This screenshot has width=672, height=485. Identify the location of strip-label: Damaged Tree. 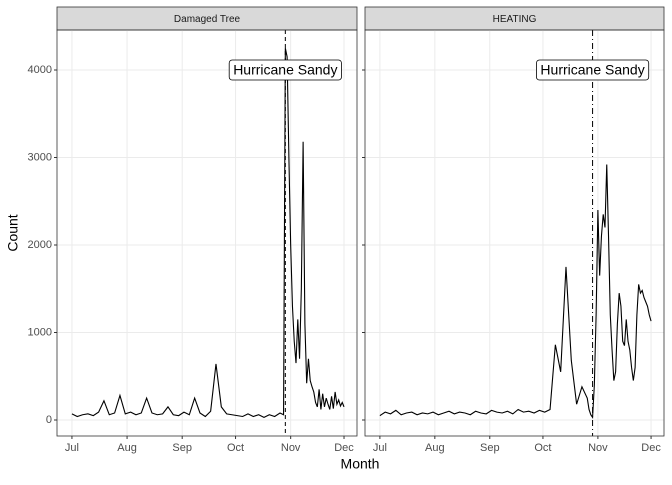
(207, 19).